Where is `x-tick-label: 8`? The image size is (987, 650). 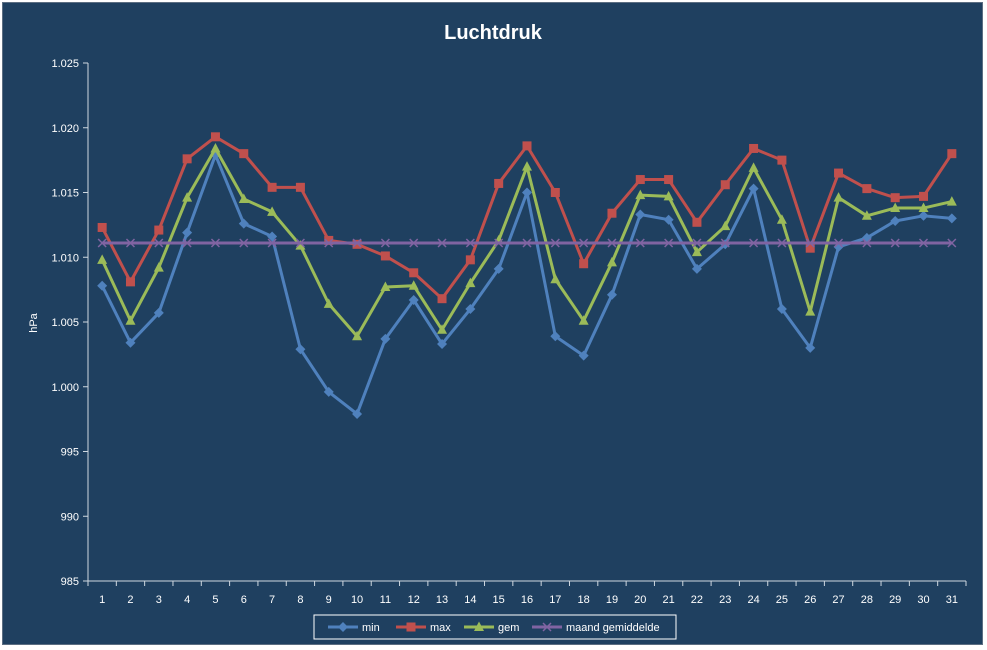
x-tick-label: 8 is located at coordinates (300, 600).